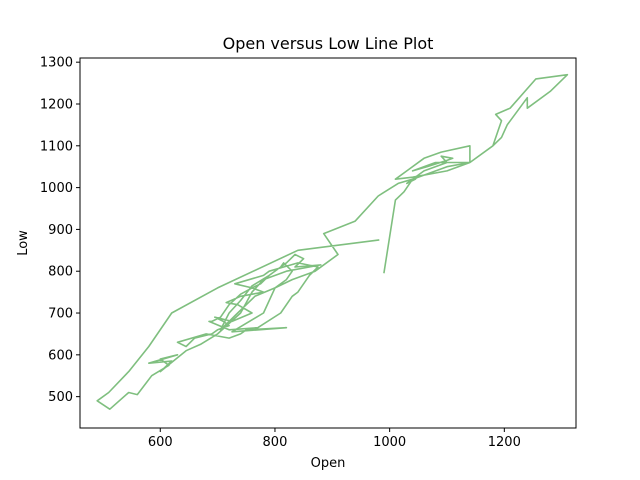 The height and width of the screenshot is (480, 640). I want to click on y-tick-label: 600, so click(60, 355).